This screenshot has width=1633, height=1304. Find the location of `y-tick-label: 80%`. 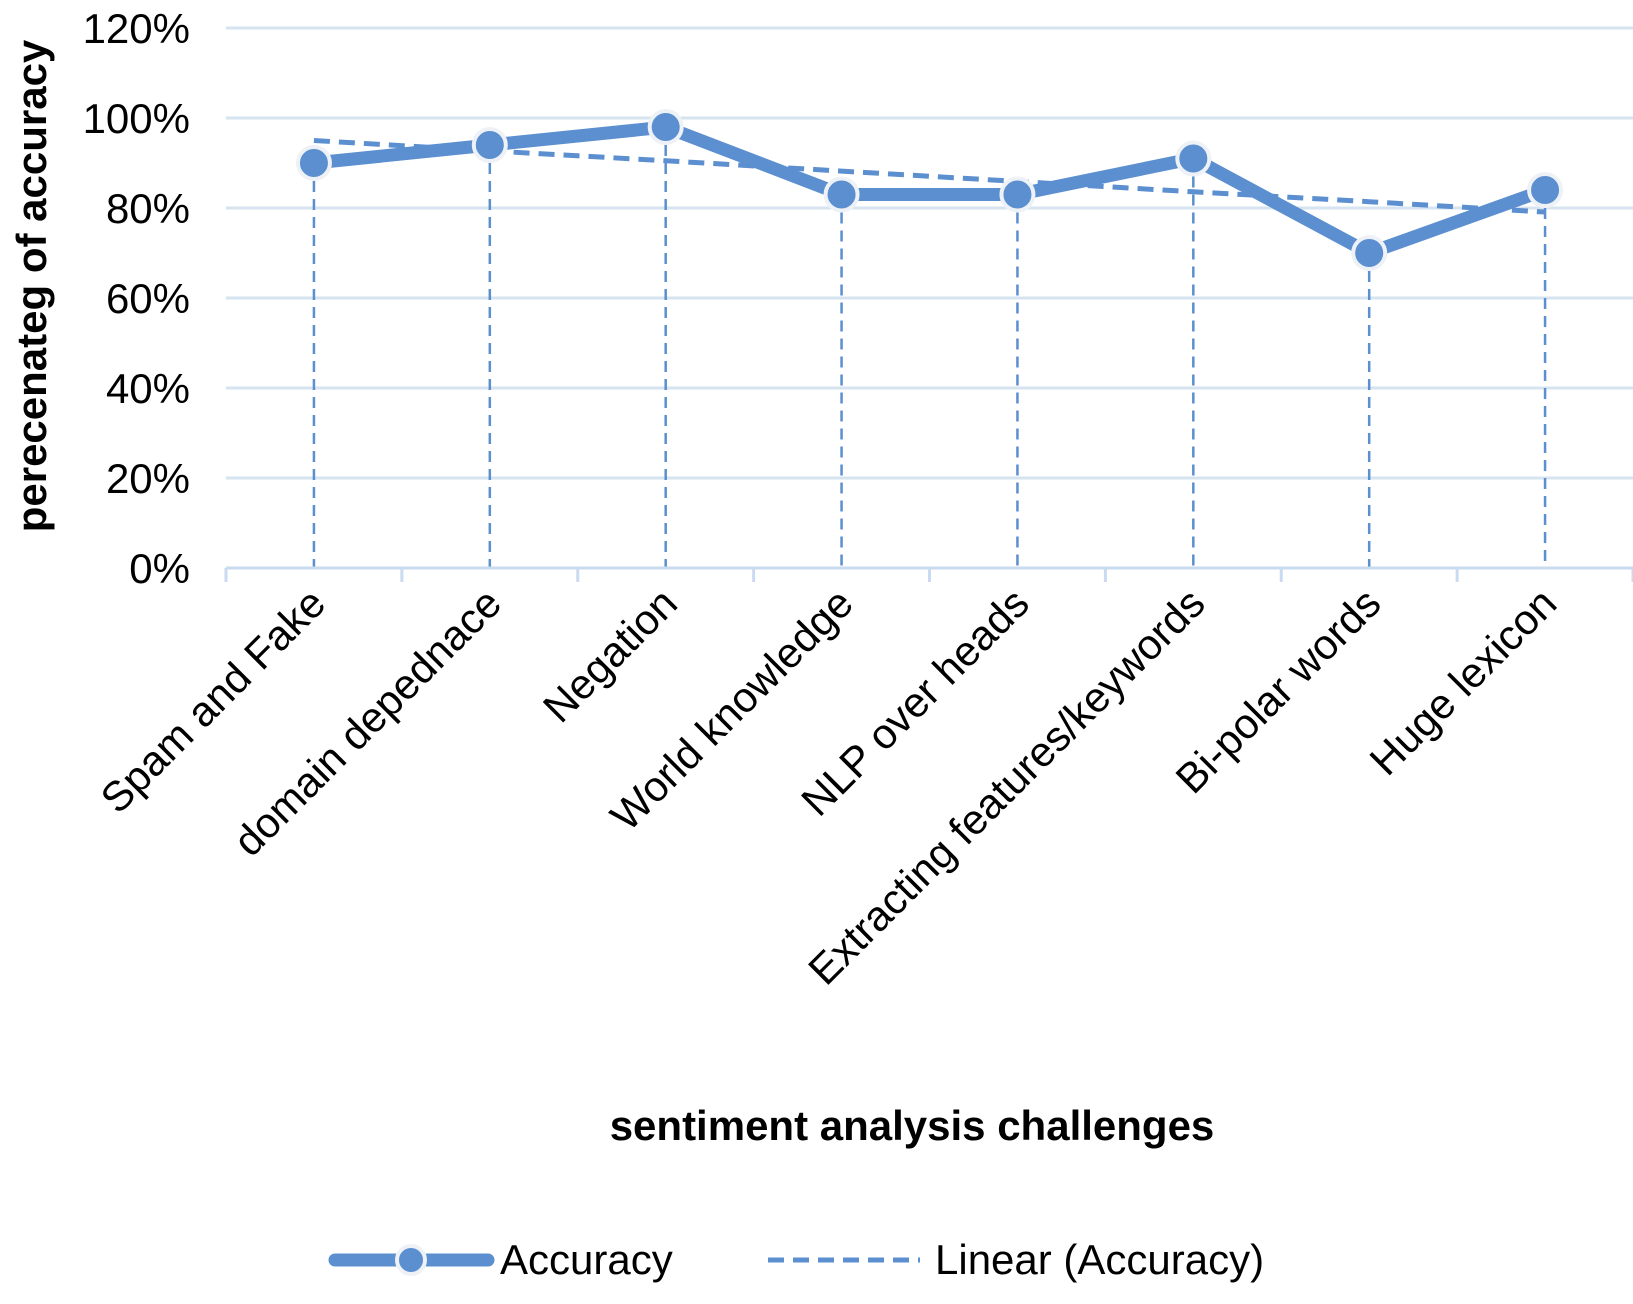

y-tick-label: 80% is located at coordinates (148, 208).